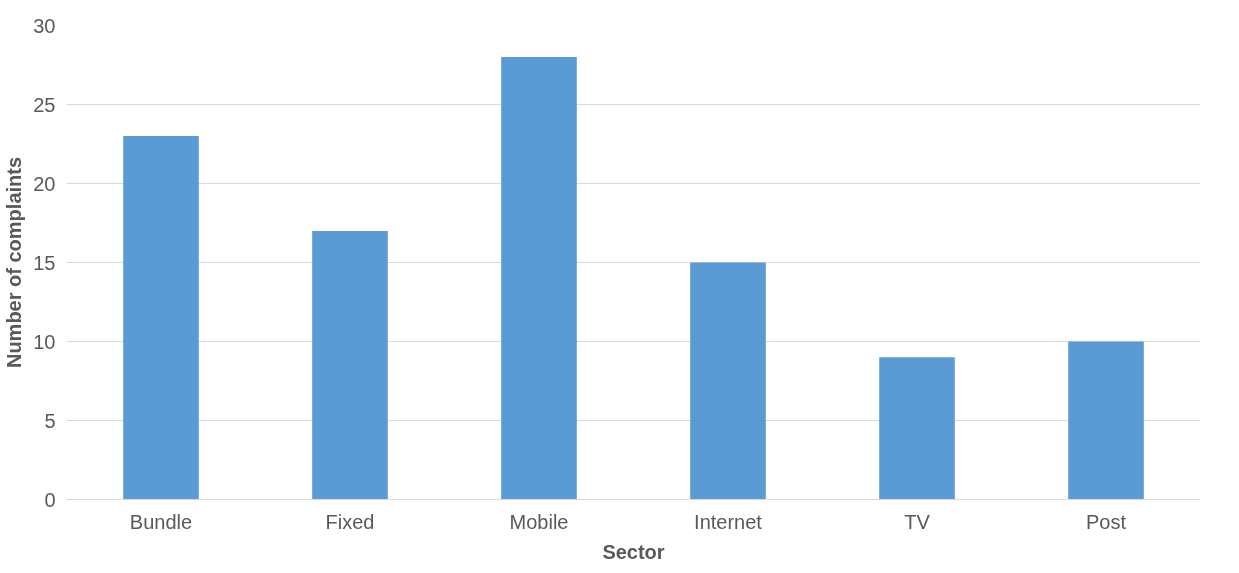 This screenshot has height=573, width=1239. What do you see at coordinates (1106, 521) in the screenshot?
I see `x-tick-label: Post` at bounding box center [1106, 521].